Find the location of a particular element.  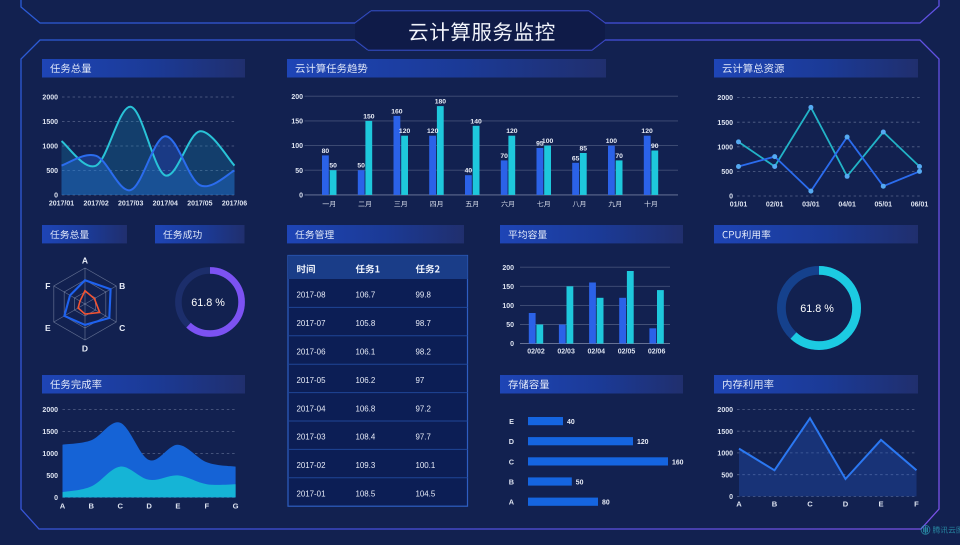

svg-text: 160 is located at coordinates (678, 462).